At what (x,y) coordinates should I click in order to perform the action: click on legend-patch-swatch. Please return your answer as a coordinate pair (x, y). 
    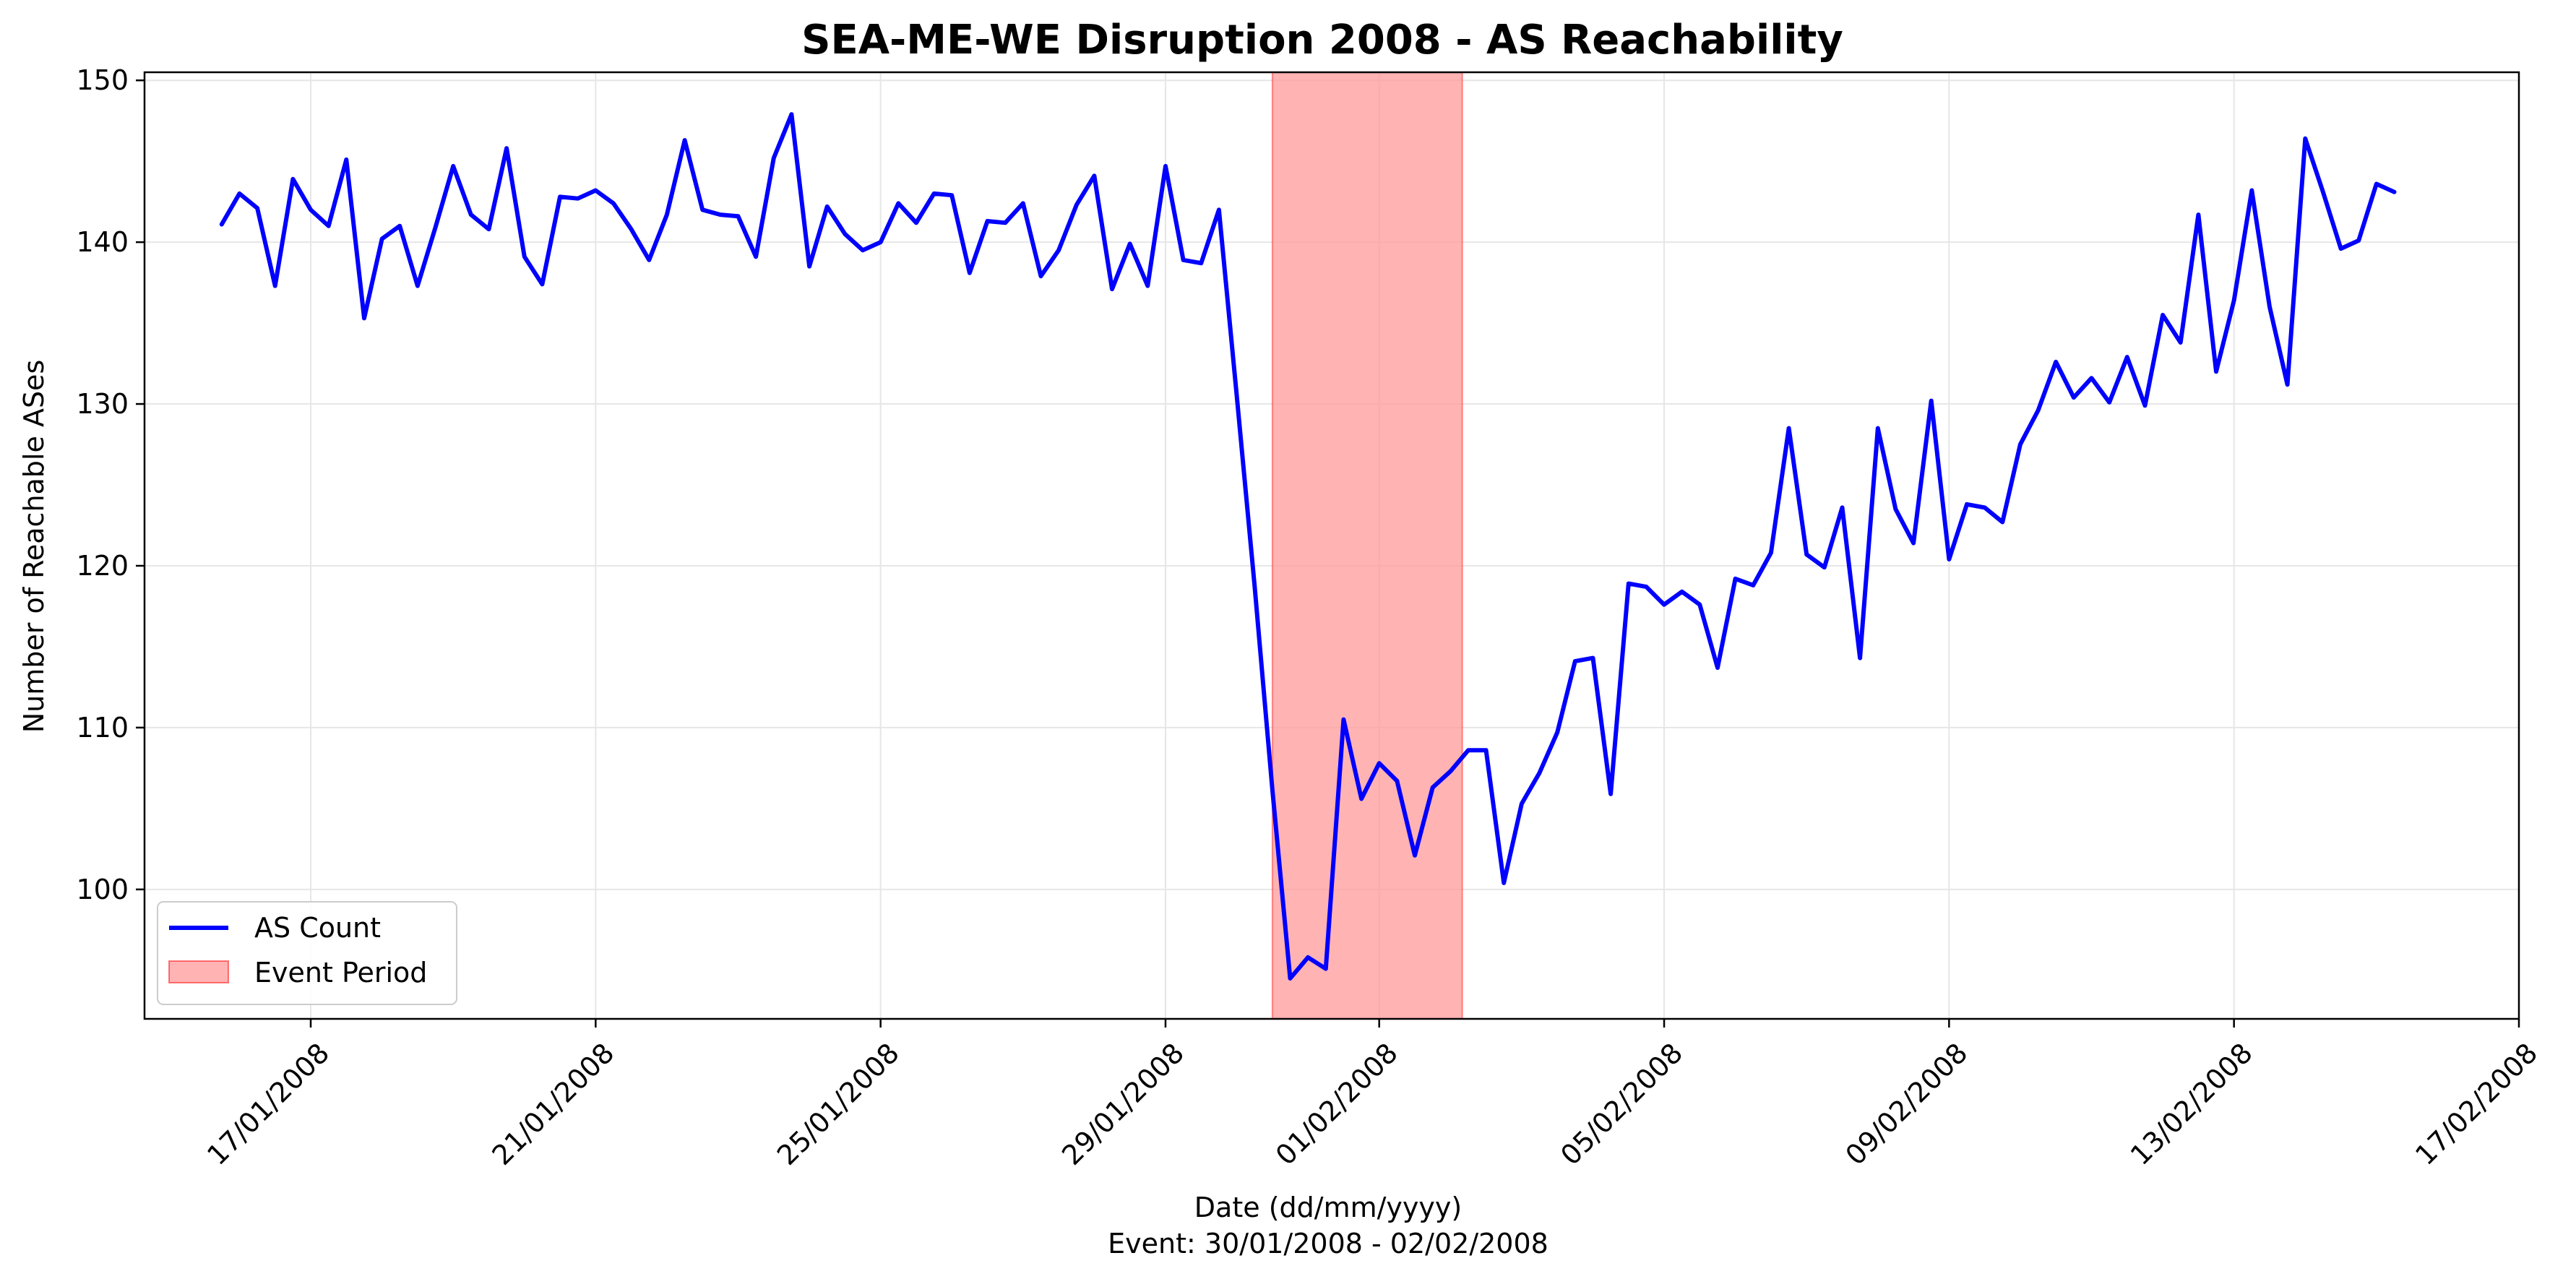
    Looking at the image, I should click on (198, 971).